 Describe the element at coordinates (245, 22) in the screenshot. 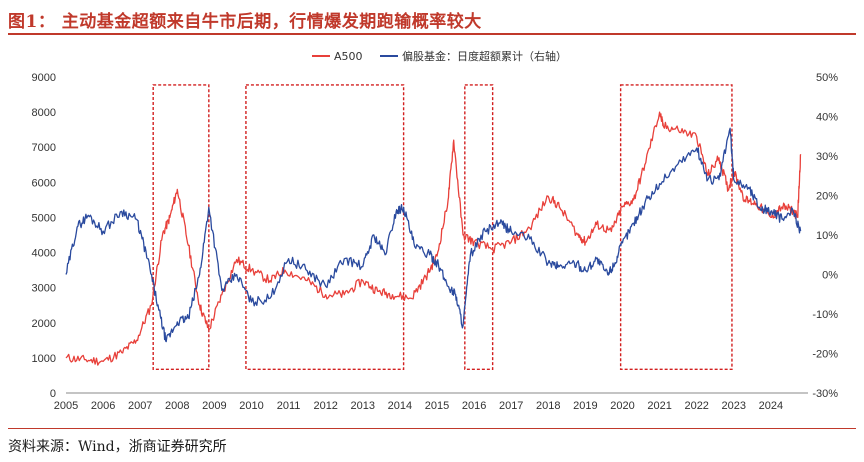

I see `figure-title: 图1： 主动基金超额来自牛市后期，行情爆发期跑输概率较大` at that location.